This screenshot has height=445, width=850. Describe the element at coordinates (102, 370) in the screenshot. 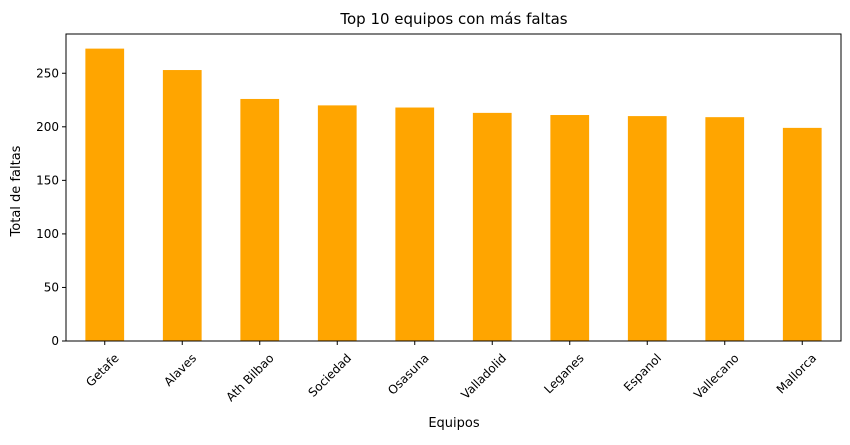

I see `x-tick-label: Getafe` at that location.